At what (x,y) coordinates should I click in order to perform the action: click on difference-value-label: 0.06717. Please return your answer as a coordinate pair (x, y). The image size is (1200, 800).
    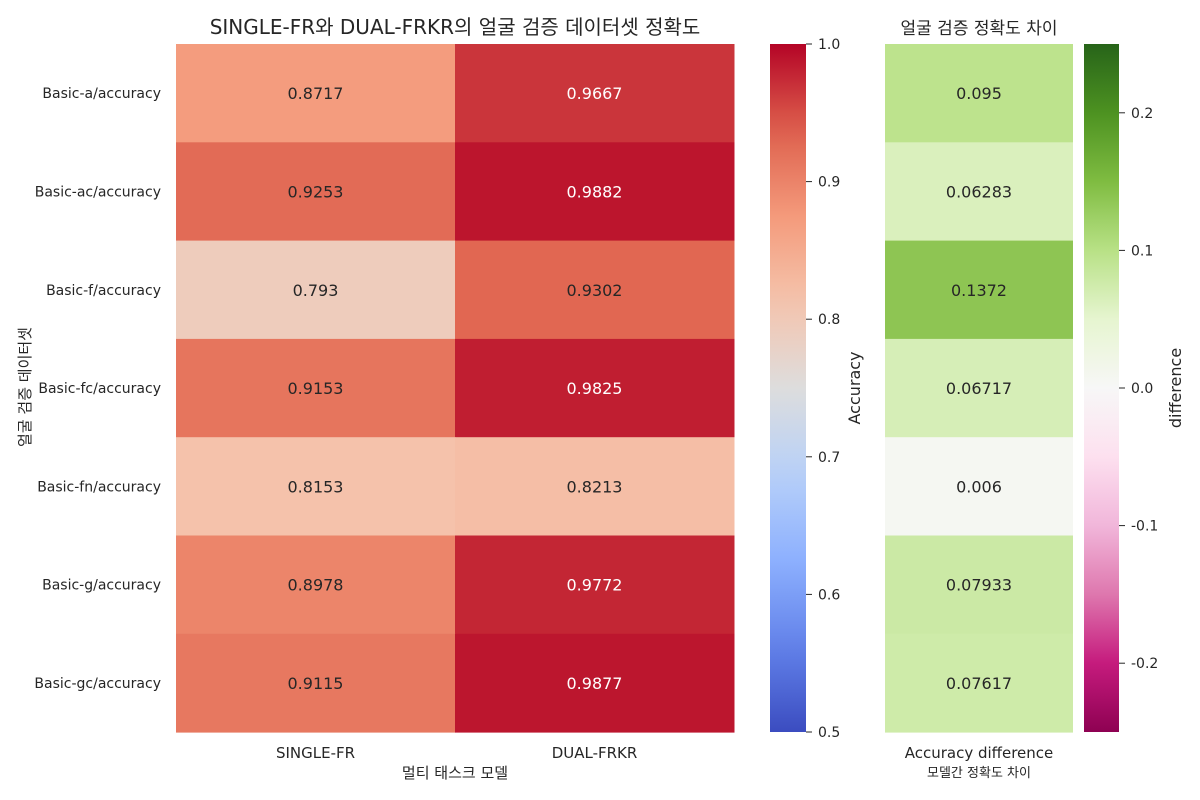
    Looking at the image, I should click on (979, 388).